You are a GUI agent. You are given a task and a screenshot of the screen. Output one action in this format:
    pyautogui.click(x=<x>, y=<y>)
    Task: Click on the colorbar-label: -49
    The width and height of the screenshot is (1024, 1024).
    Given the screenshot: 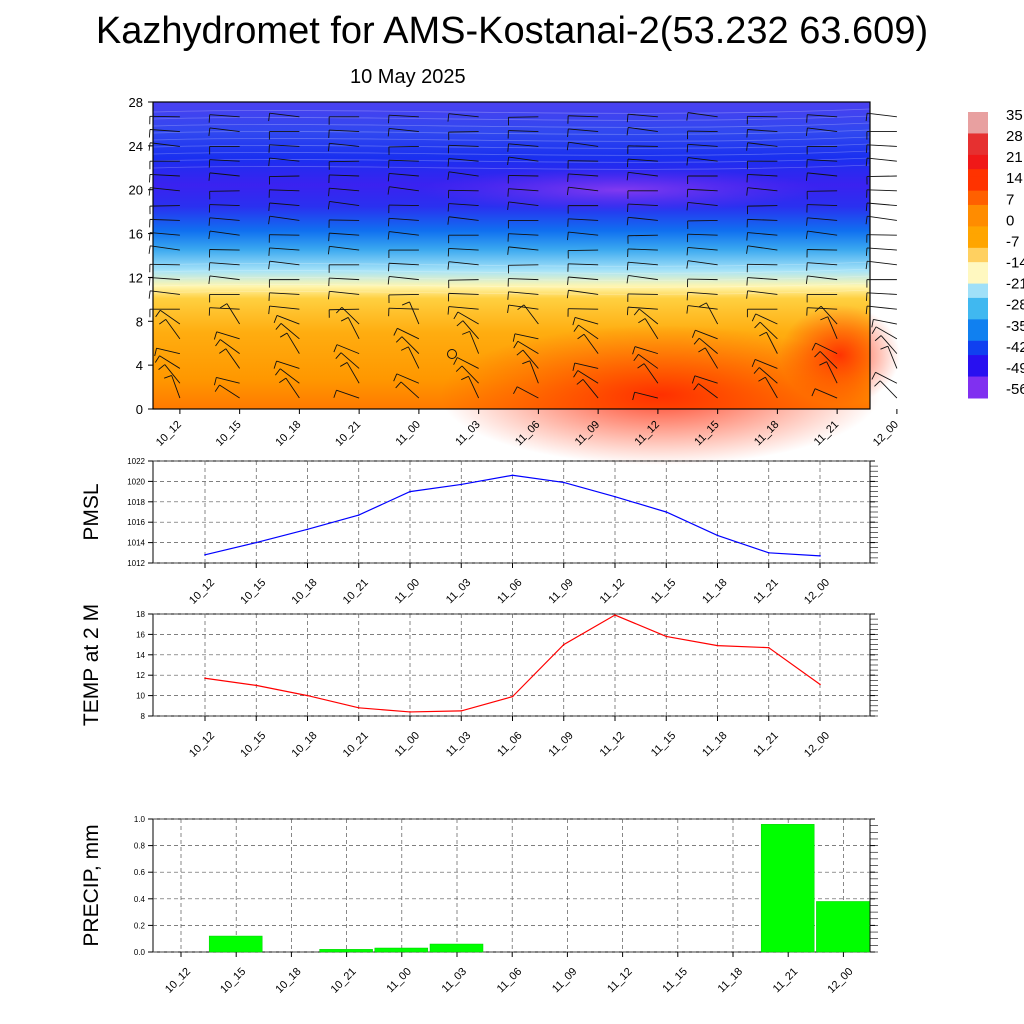 What is the action you would take?
    pyautogui.click(x=1015, y=368)
    